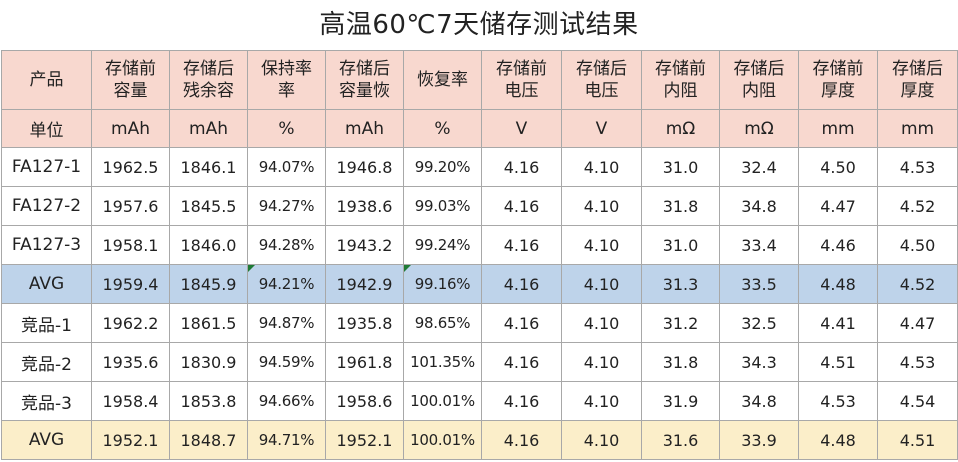 The width and height of the screenshot is (958, 462). I want to click on cell-retention: 94.21%, so click(286, 284).